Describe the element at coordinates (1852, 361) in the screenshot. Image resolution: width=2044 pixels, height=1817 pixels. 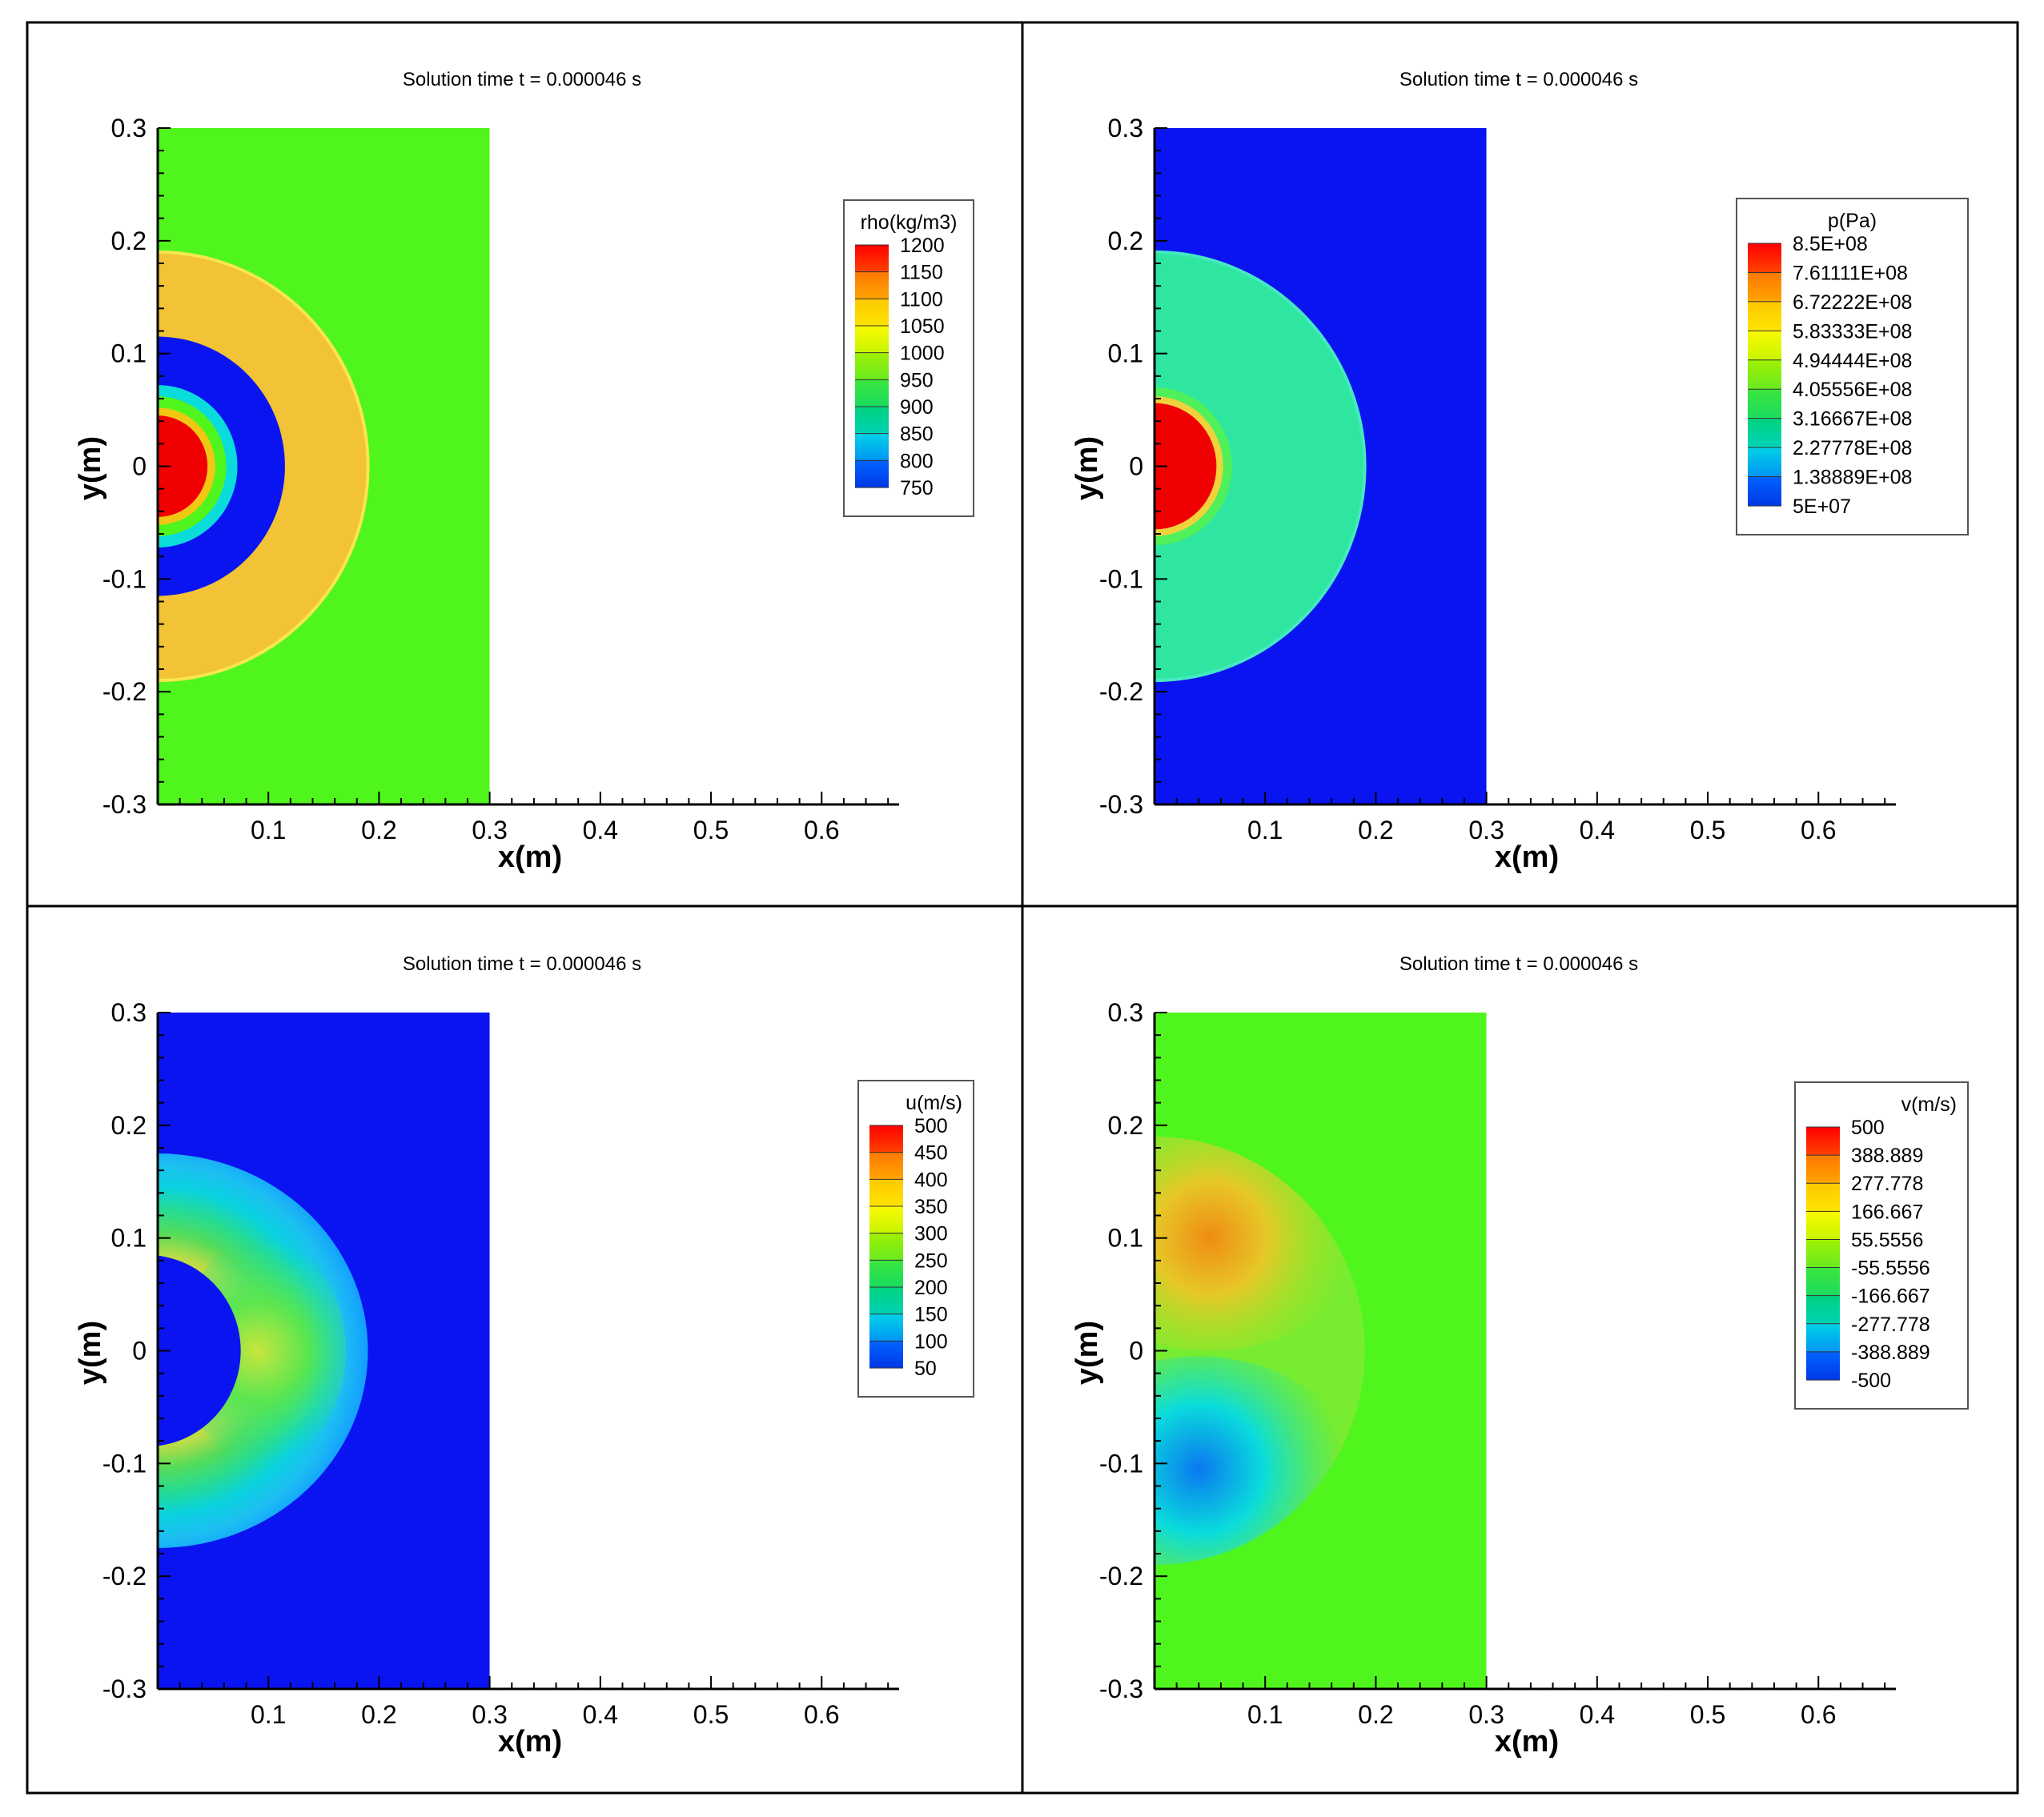
I see `legend-level-label: 4.94444E+08` at that location.